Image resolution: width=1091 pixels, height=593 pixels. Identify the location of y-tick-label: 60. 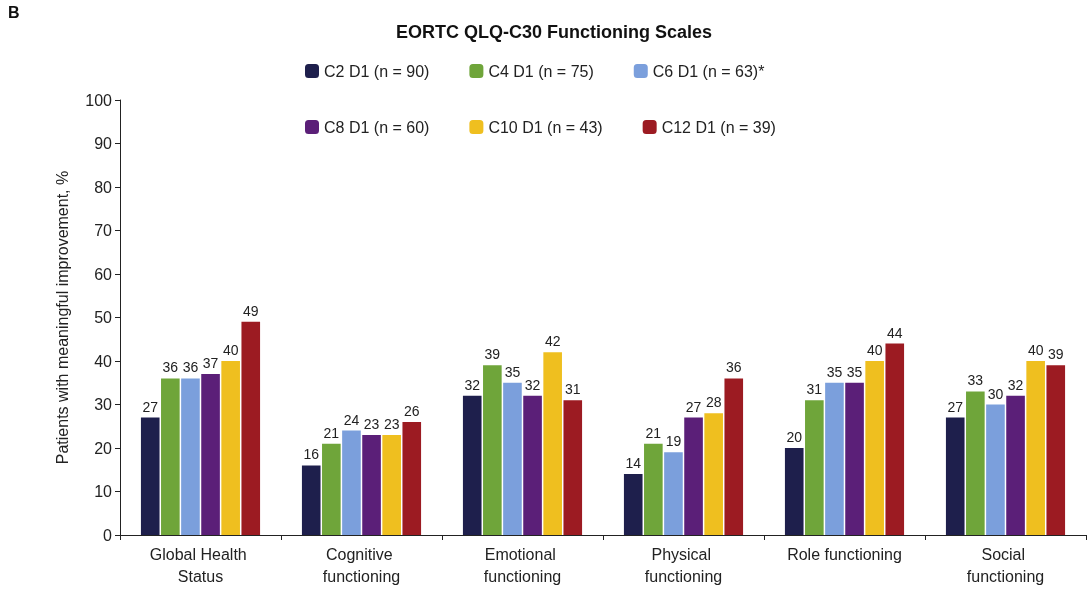
(103, 274).